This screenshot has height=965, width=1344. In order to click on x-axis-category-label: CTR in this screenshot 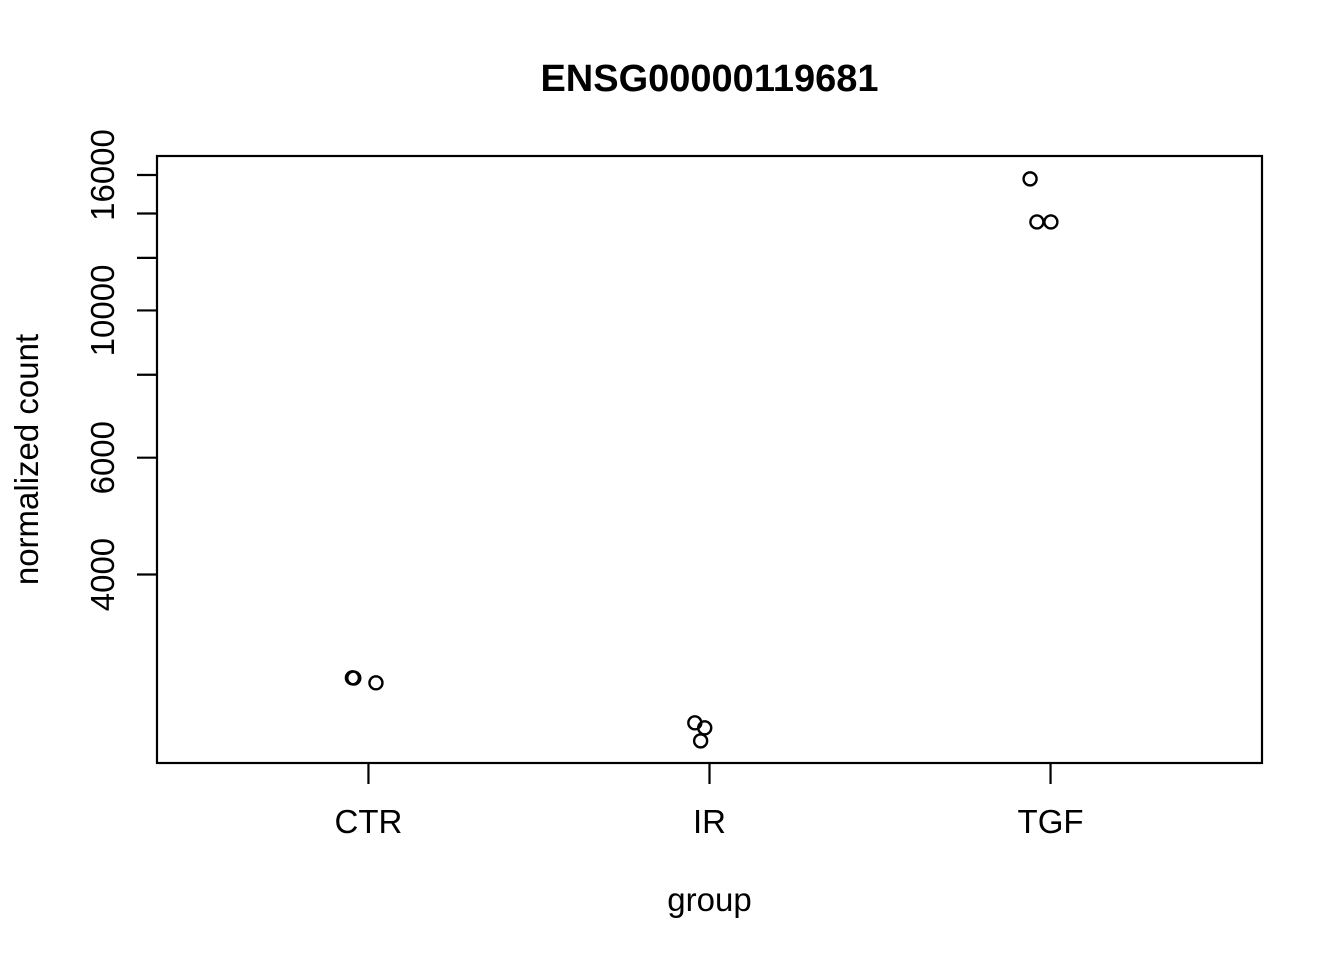, I will do `click(369, 821)`.